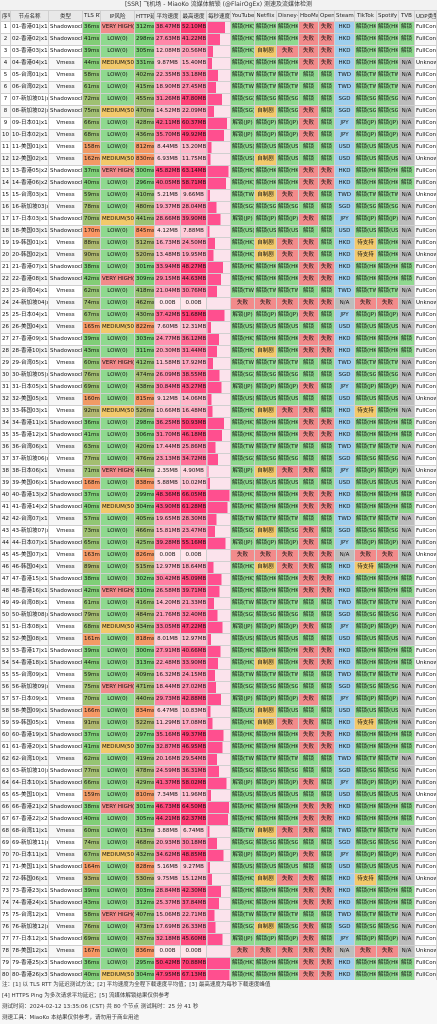 This screenshot has width=437, height=1024. What do you see at coordinates (29, 627) in the screenshot?
I see `cell: 51-日本08|x1.0` at bounding box center [29, 627].